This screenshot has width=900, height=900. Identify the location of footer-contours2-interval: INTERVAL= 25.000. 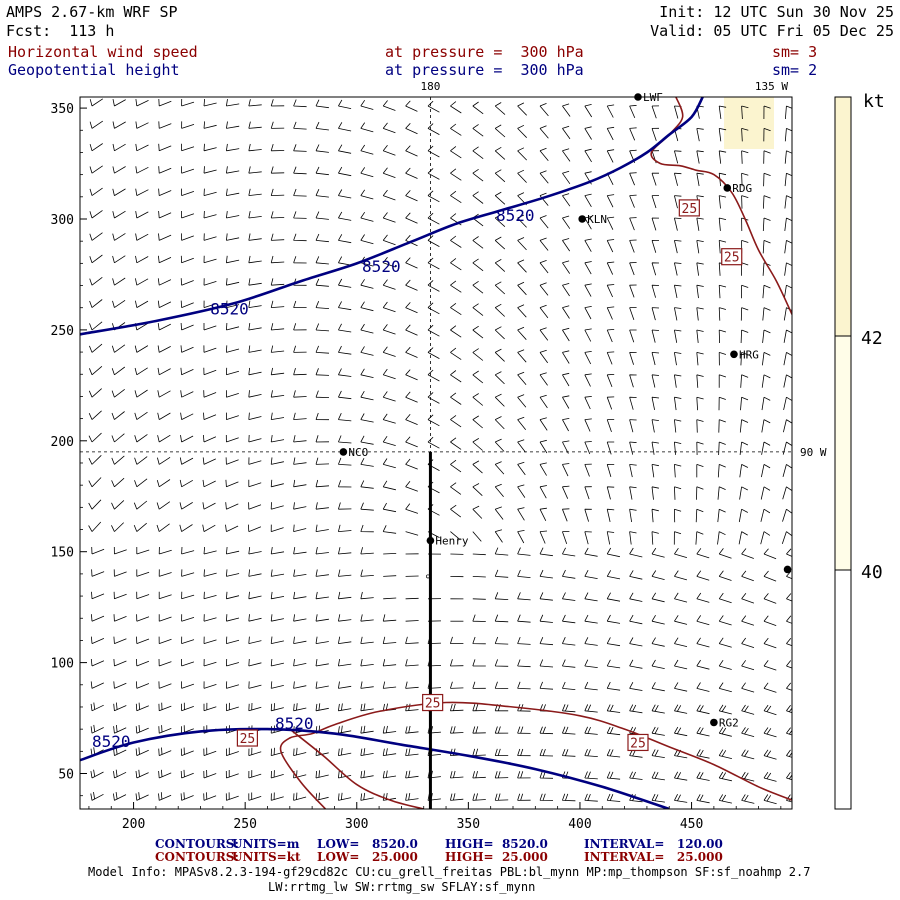
(653, 857).